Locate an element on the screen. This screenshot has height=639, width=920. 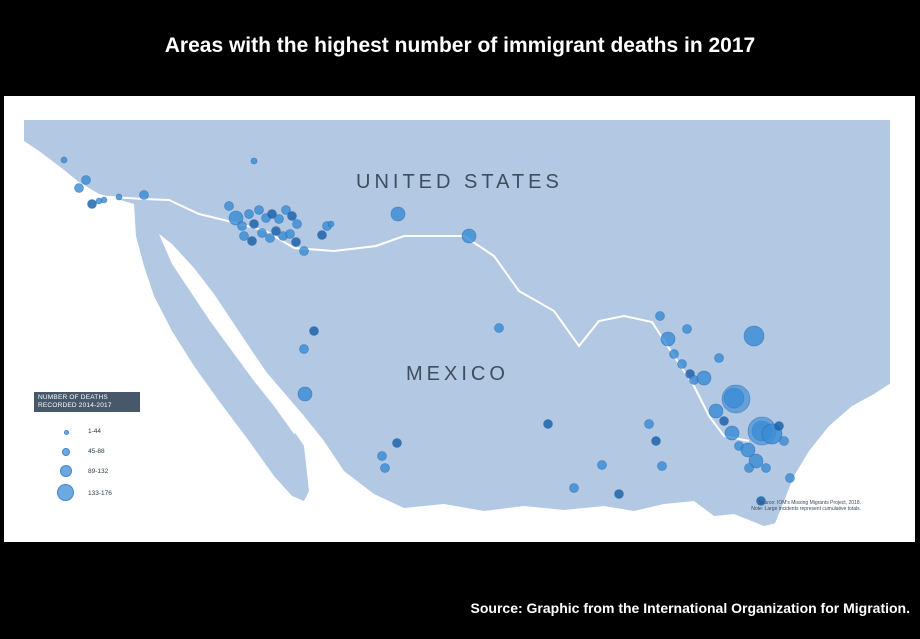
legend-label: 89-132 is located at coordinates (98, 471).